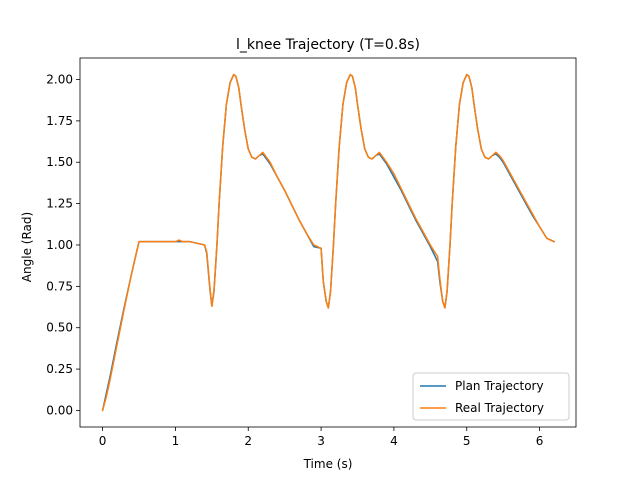 The height and width of the screenshot is (480, 640). I want to click on x-tick-label: 4, so click(394, 441).